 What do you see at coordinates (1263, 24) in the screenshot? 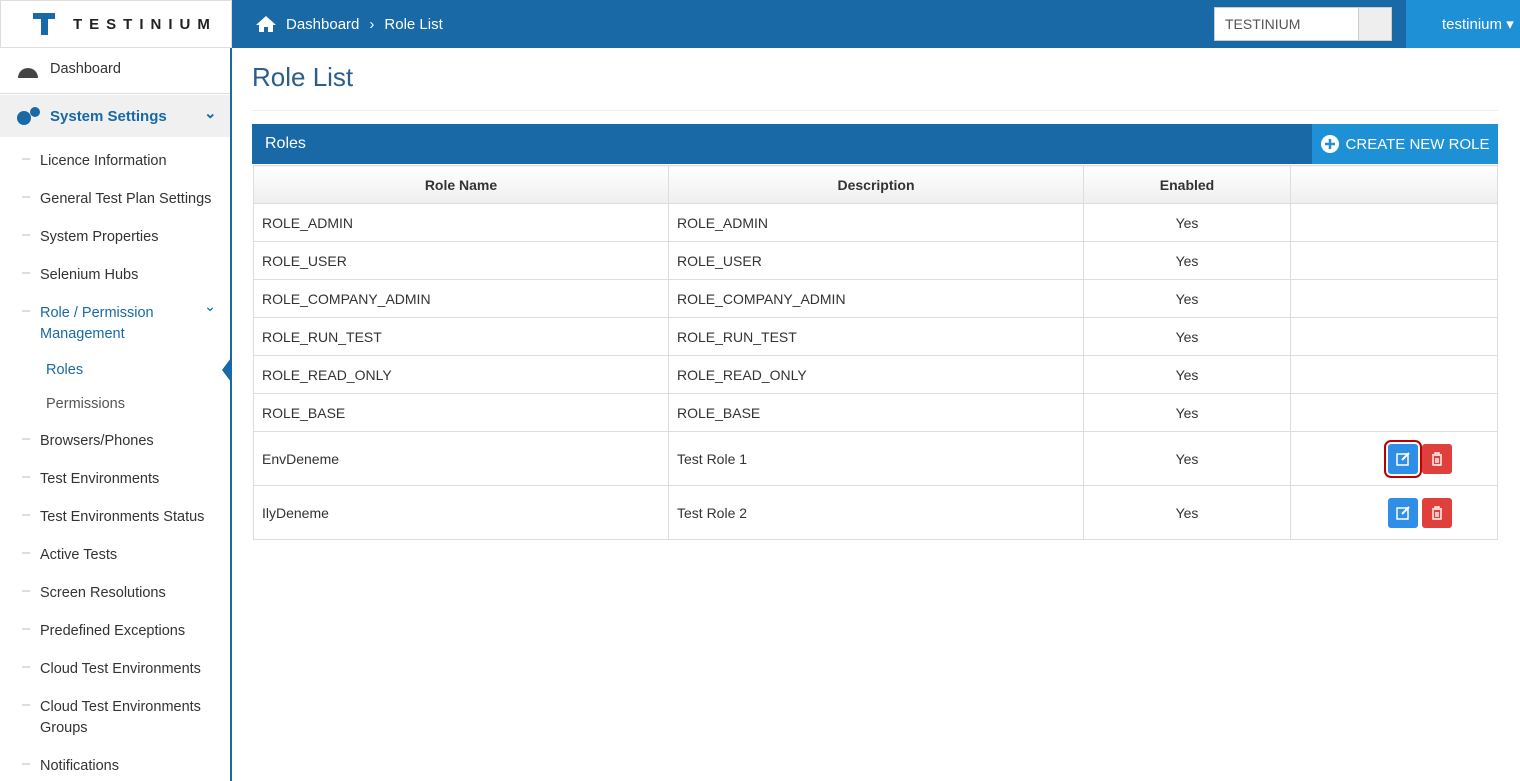
I see `select-value: TESTINIUM` at bounding box center [1263, 24].